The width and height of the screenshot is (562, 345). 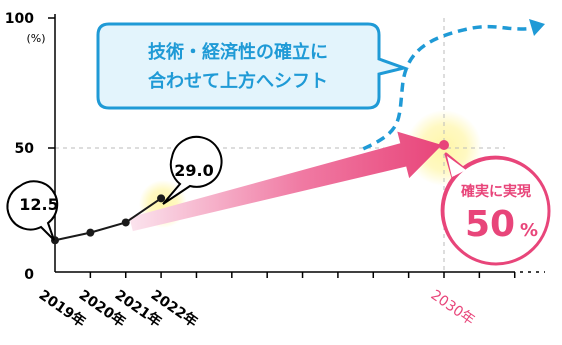 What do you see at coordinates (529, 230) in the screenshot?
I see `target-unit: %` at bounding box center [529, 230].